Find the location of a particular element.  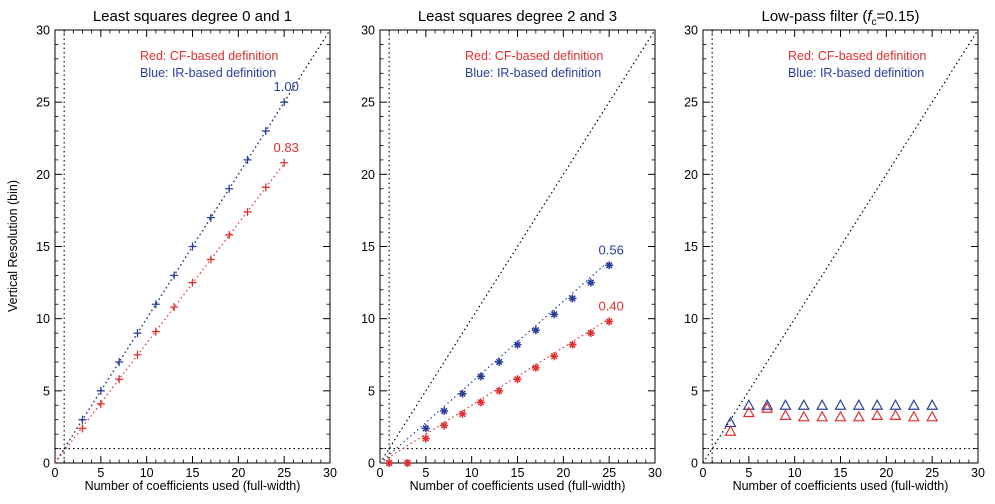

y-tick-label: 15 is located at coordinates (691, 247).